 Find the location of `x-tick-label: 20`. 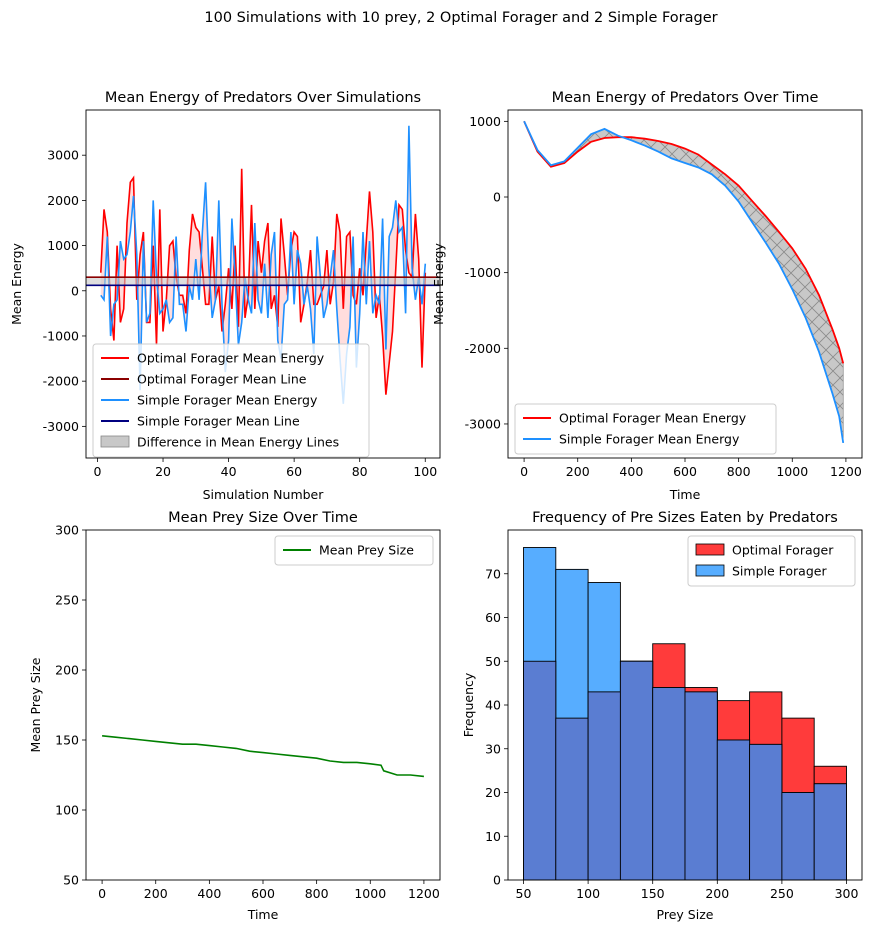

x-tick-label: 20 is located at coordinates (163, 471).